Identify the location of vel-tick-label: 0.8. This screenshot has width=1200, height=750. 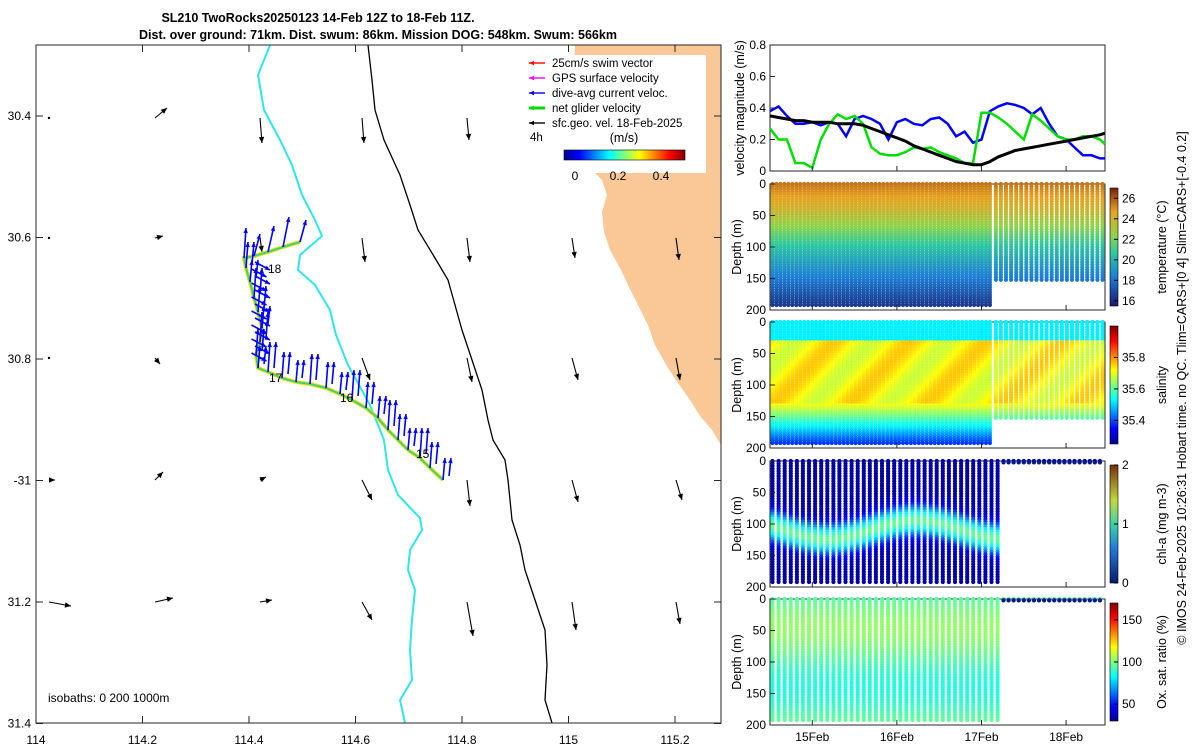
(757, 45).